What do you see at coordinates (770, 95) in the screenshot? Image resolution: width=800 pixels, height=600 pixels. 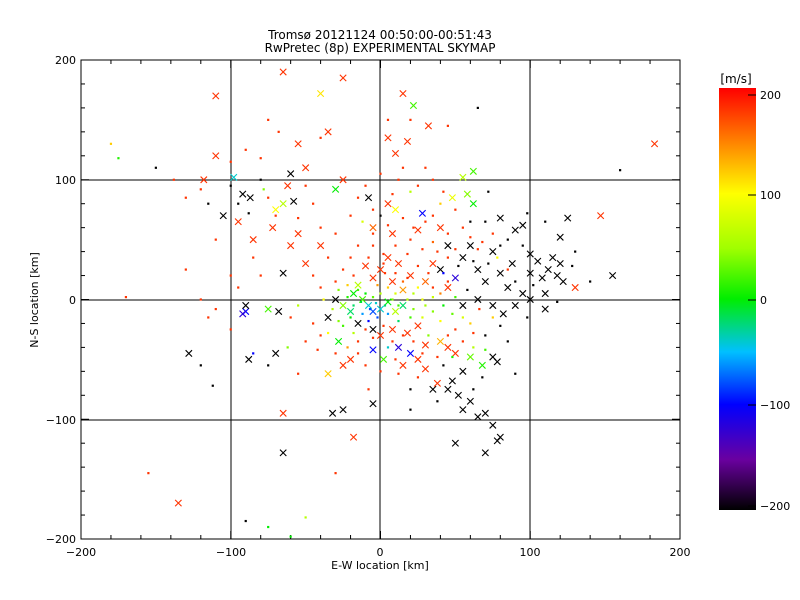 I see `colorbar-tick-label: 200` at bounding box center [770, 95].